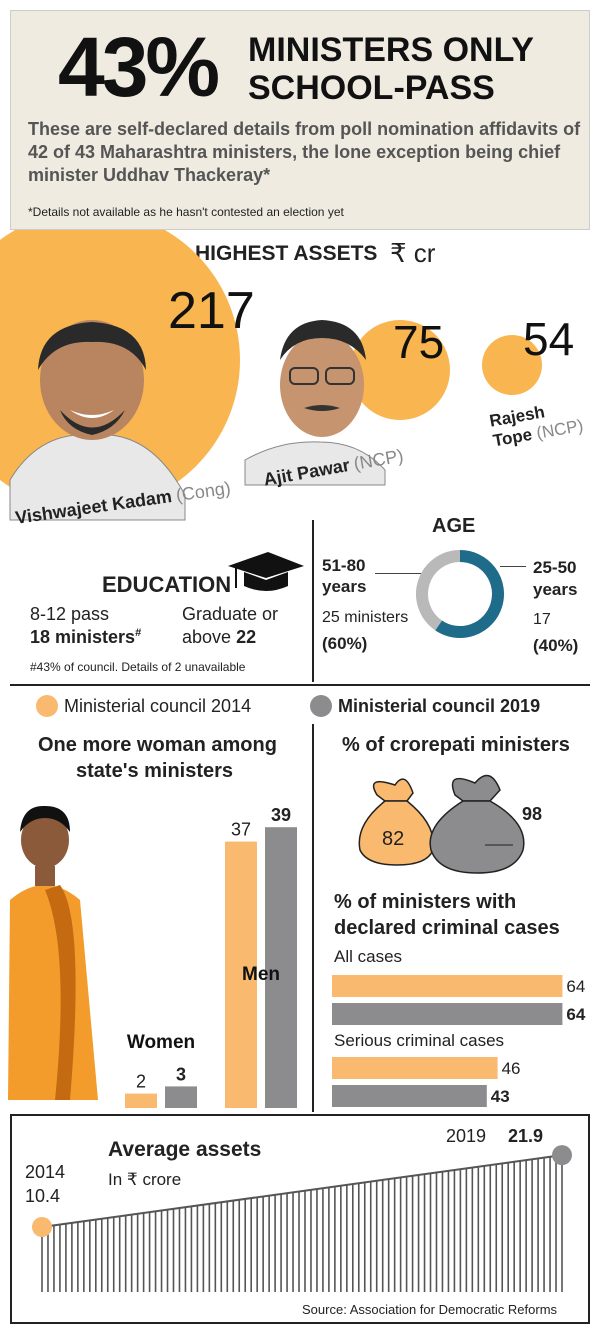 The height and width of the screenshot is (1334, 600). Describe the element at coordinates (500, 1096) in the screenshot. I see `crim-value-1-1: 43` at that location.